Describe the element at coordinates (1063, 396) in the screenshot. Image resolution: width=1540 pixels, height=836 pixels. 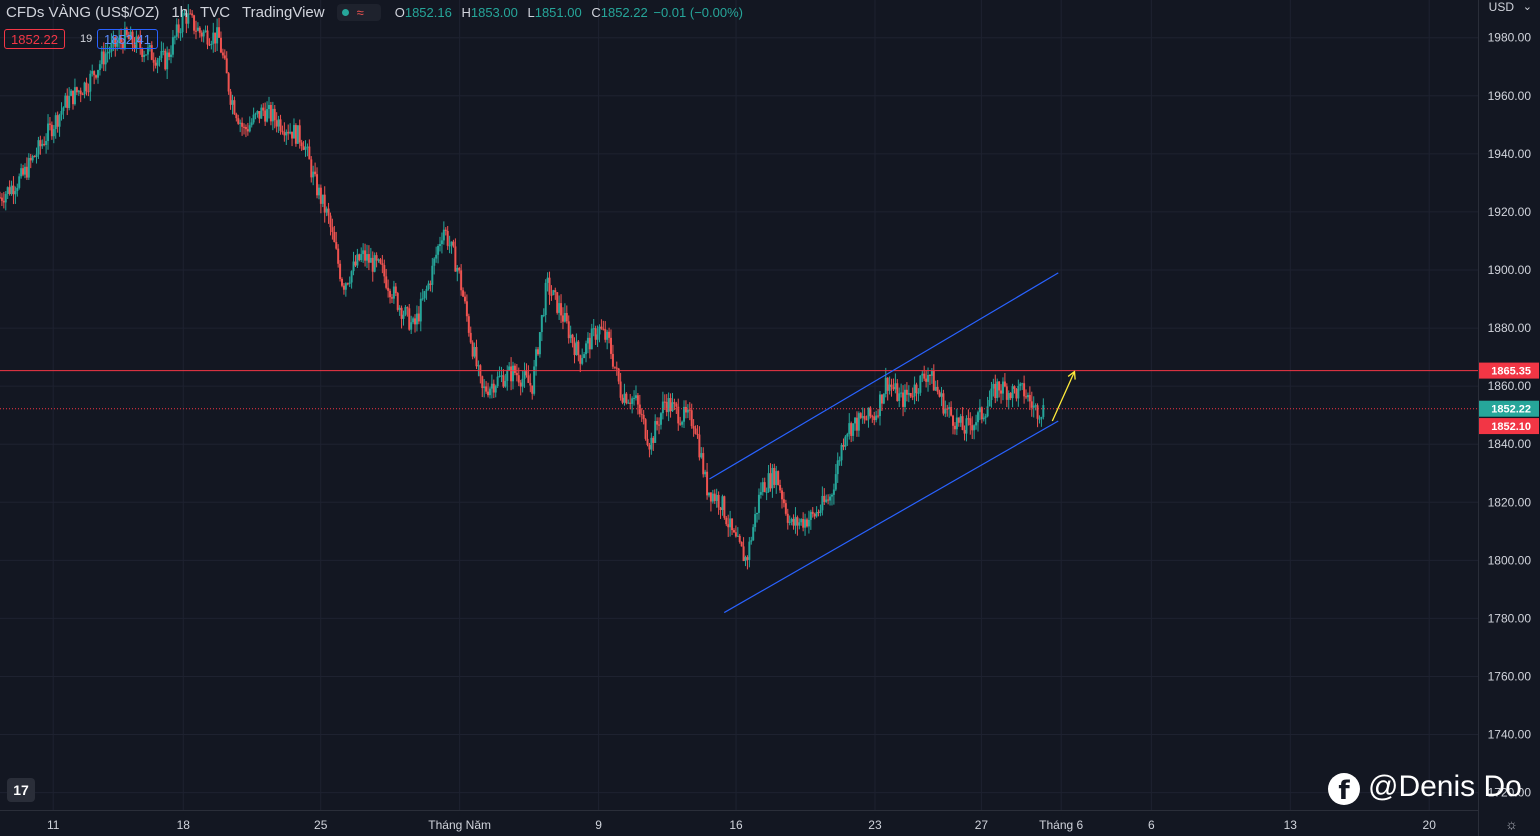
I see `arrow-line` at that location.